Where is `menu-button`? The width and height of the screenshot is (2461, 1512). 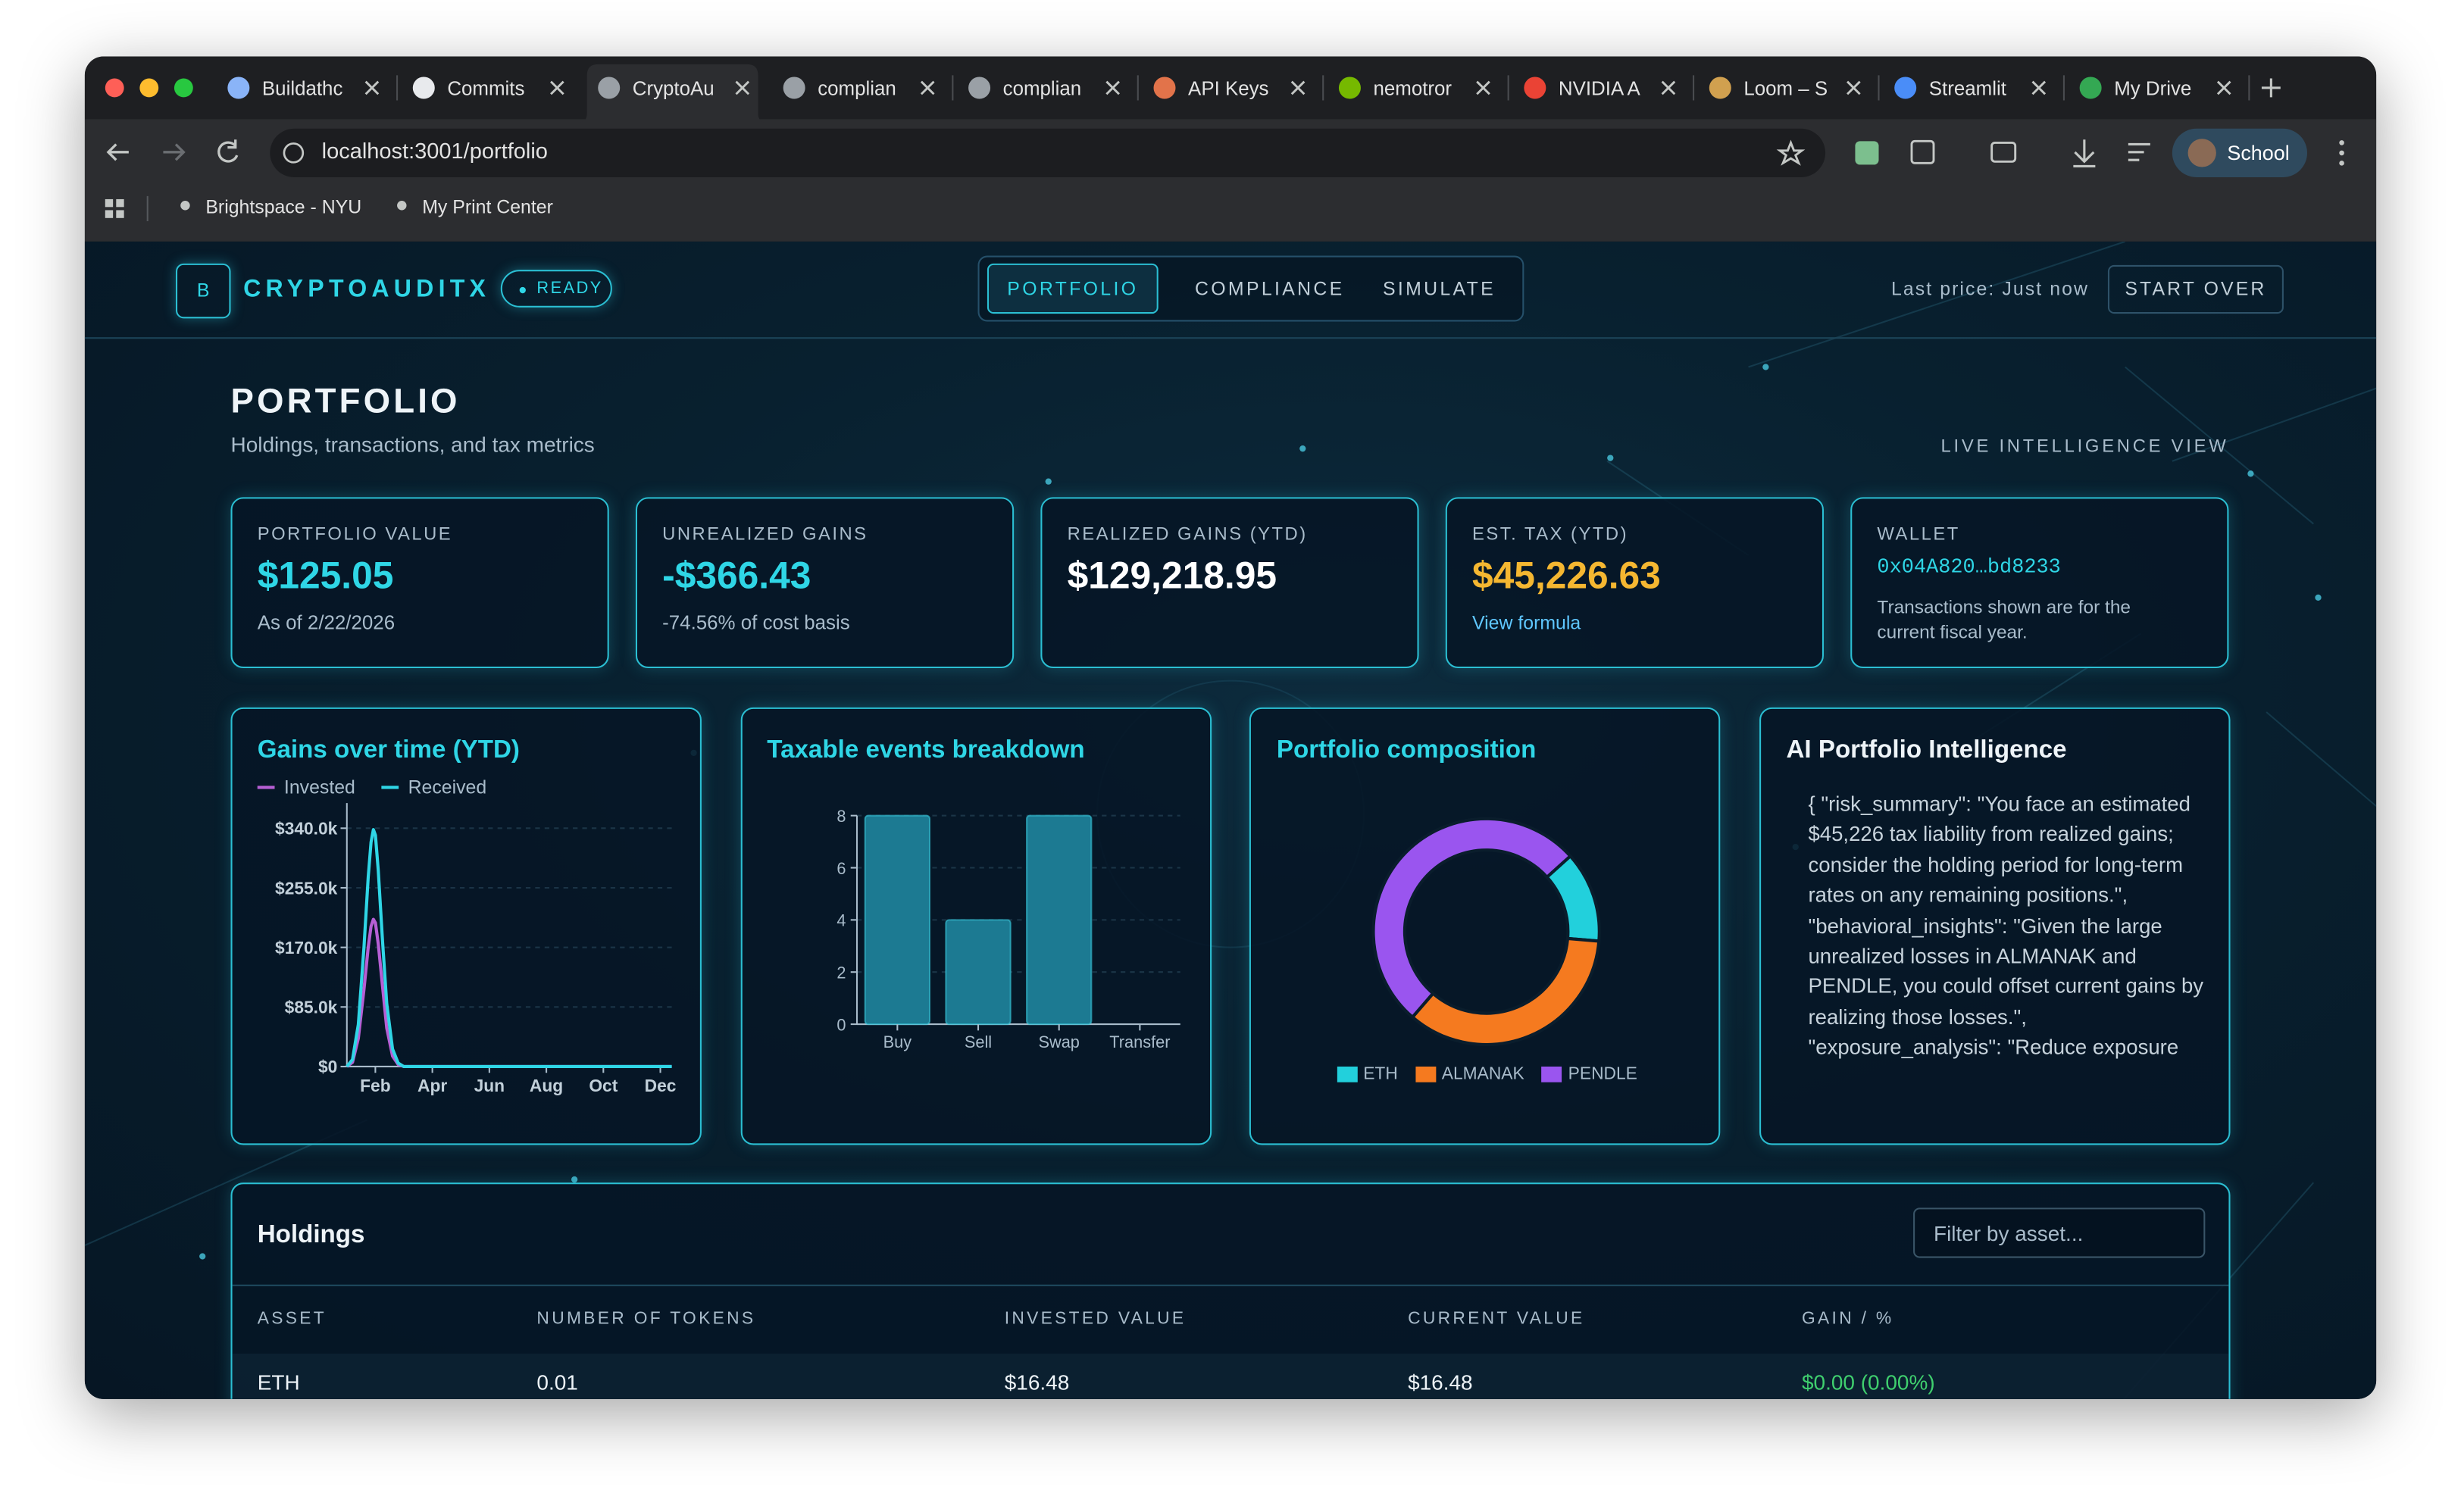 menu-button is located at coordinates (2342, 153).